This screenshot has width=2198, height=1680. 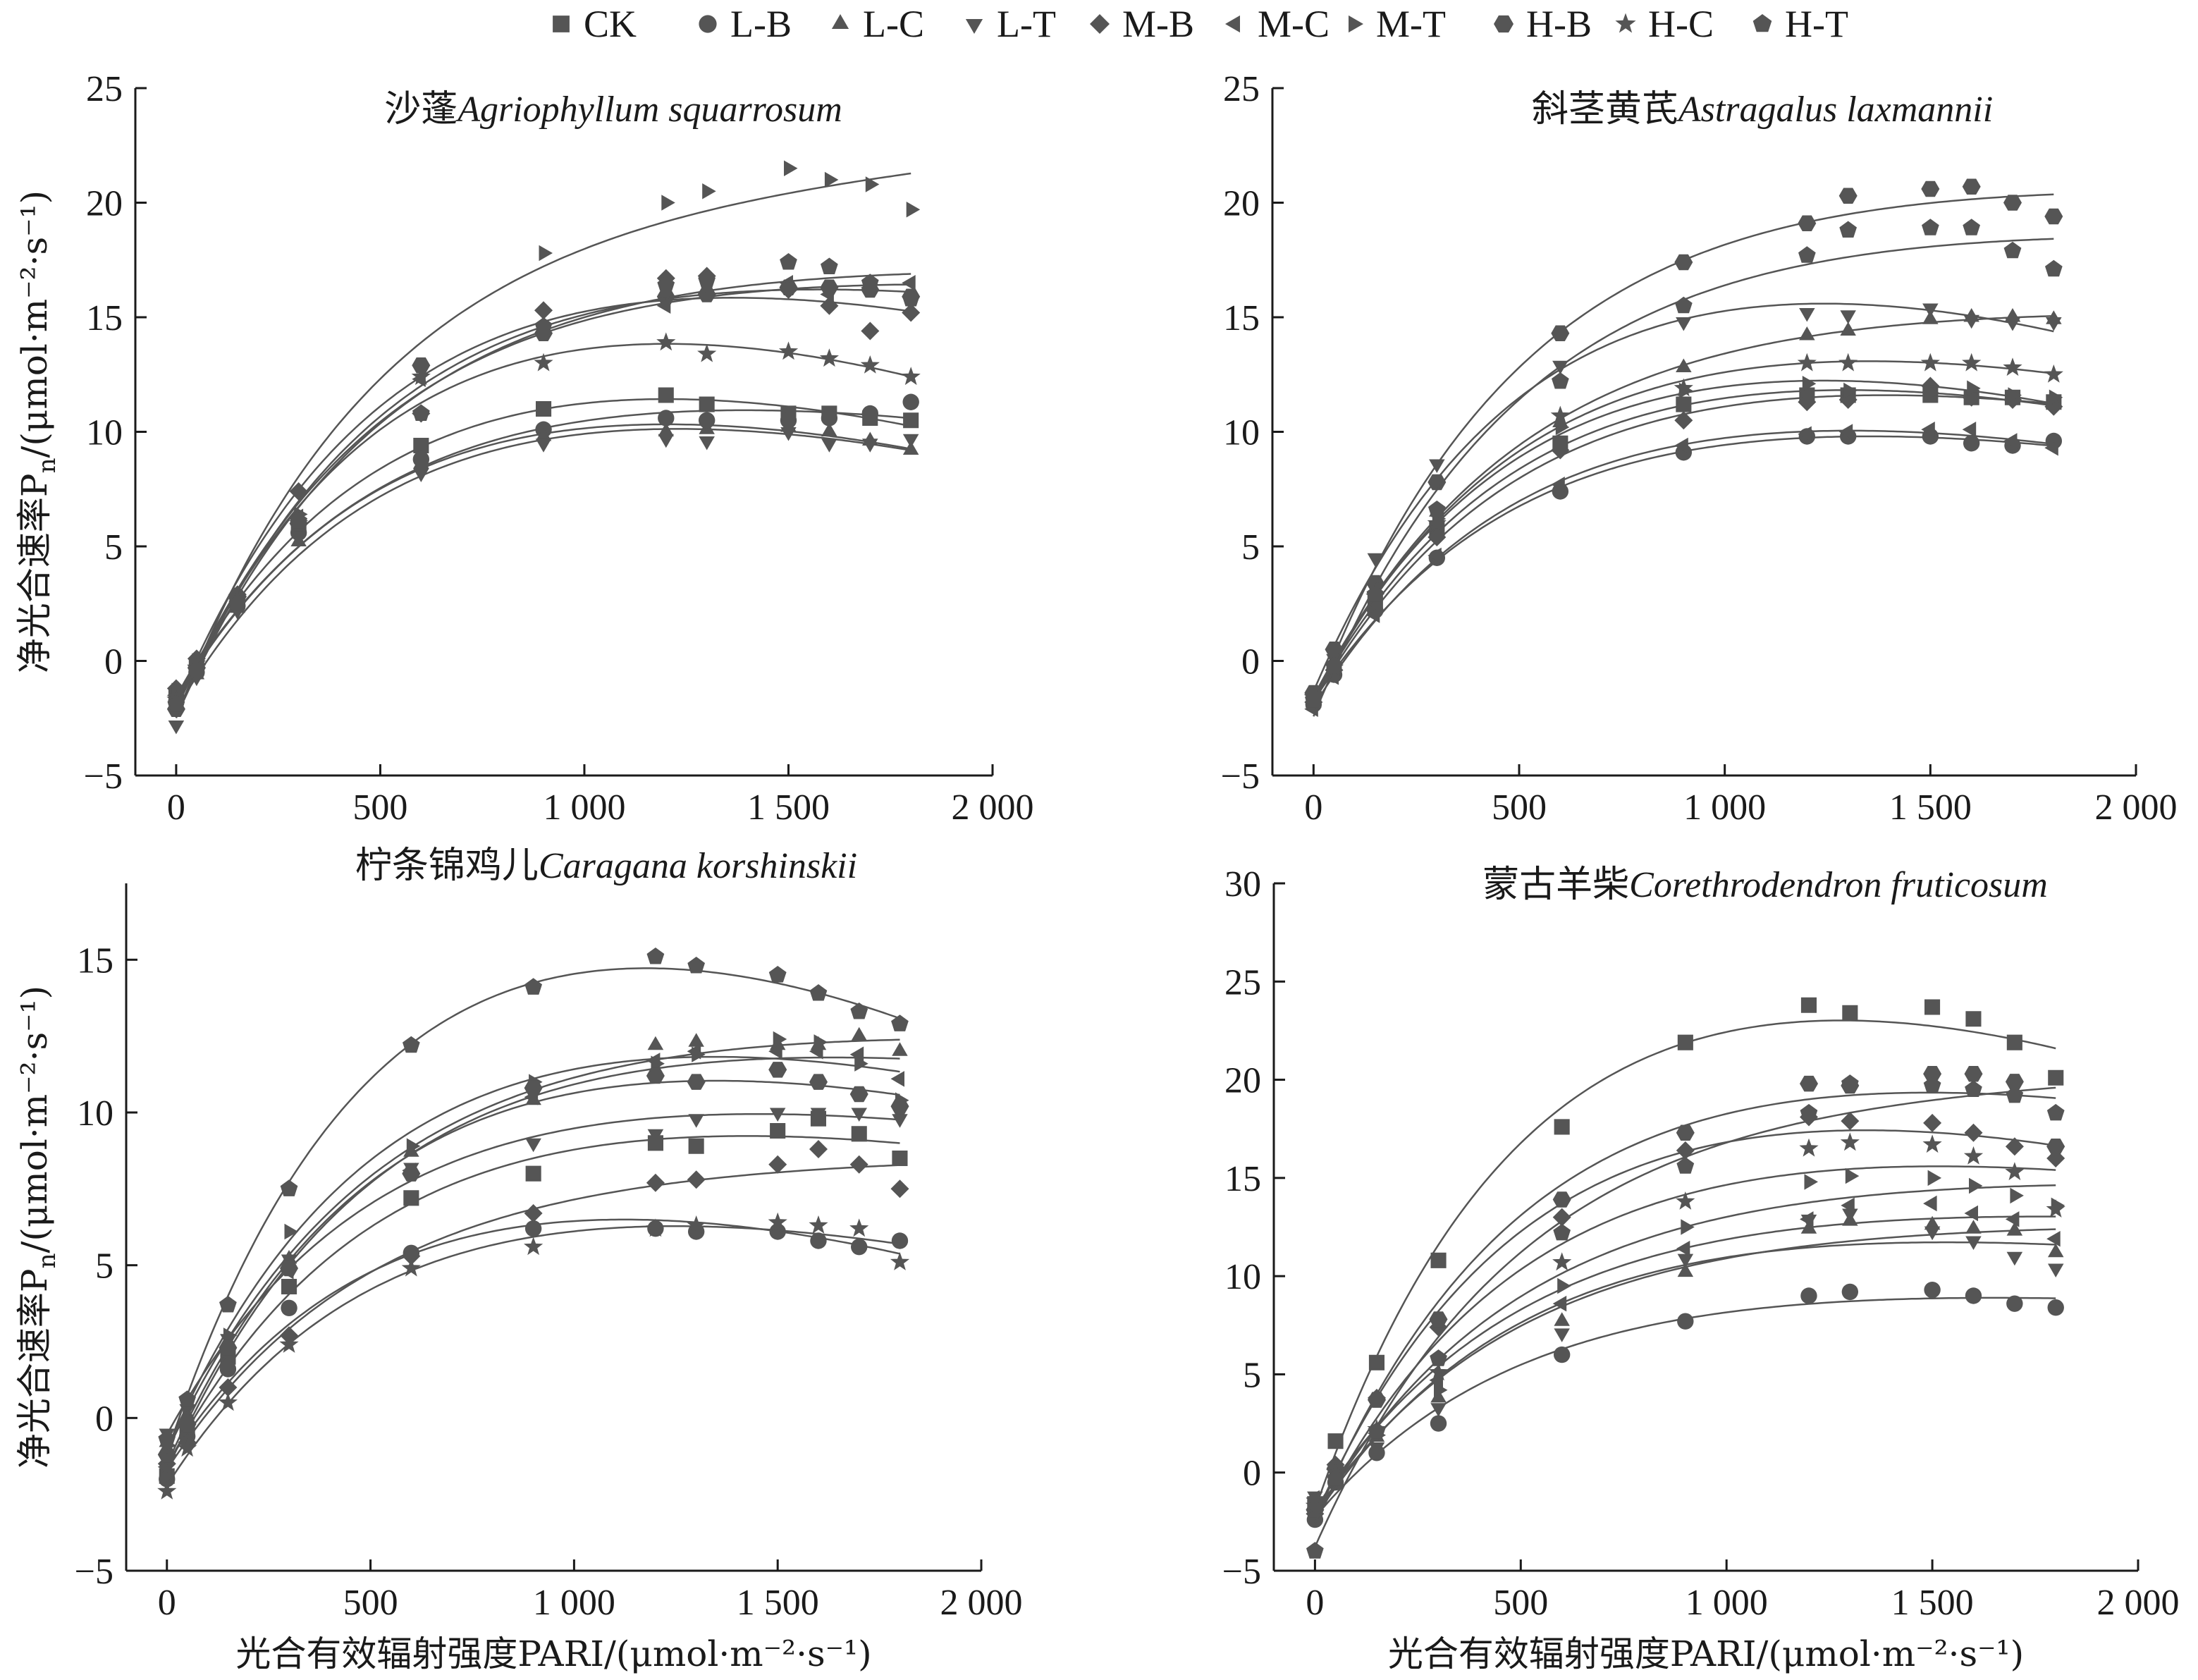 I want to click on fit-curve-m-t, so click(x=543, y=445).